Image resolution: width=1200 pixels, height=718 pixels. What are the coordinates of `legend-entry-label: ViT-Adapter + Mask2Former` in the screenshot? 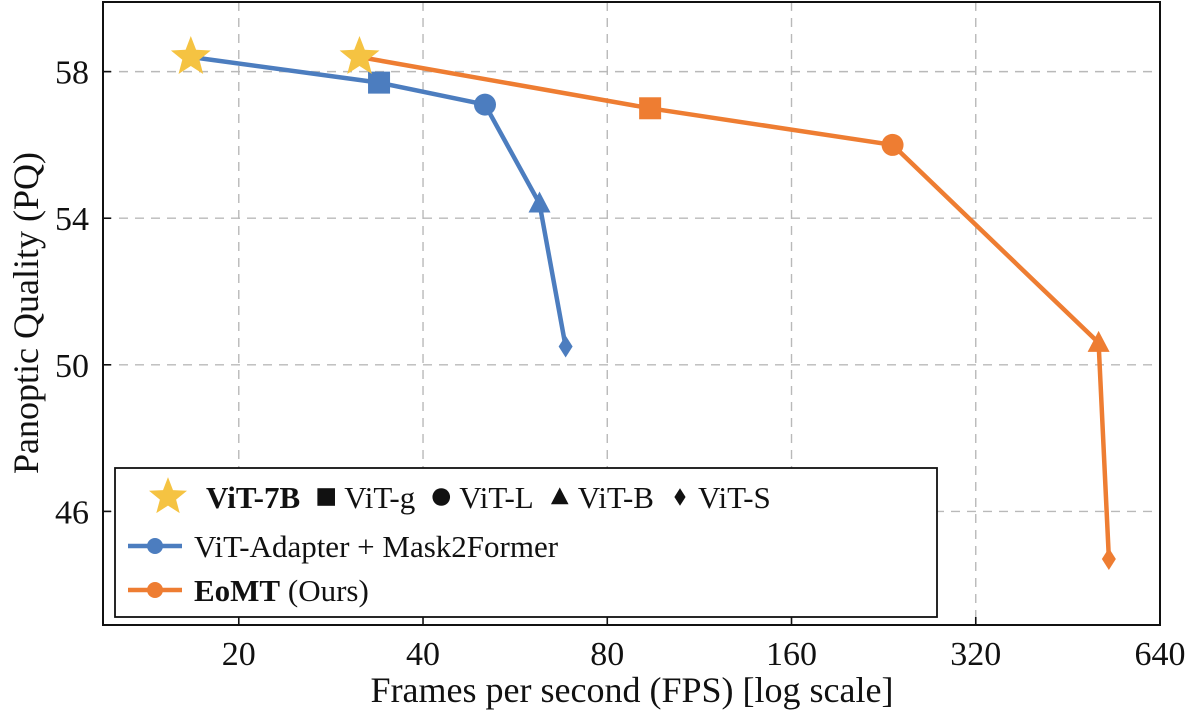 It's located at (376, 546).